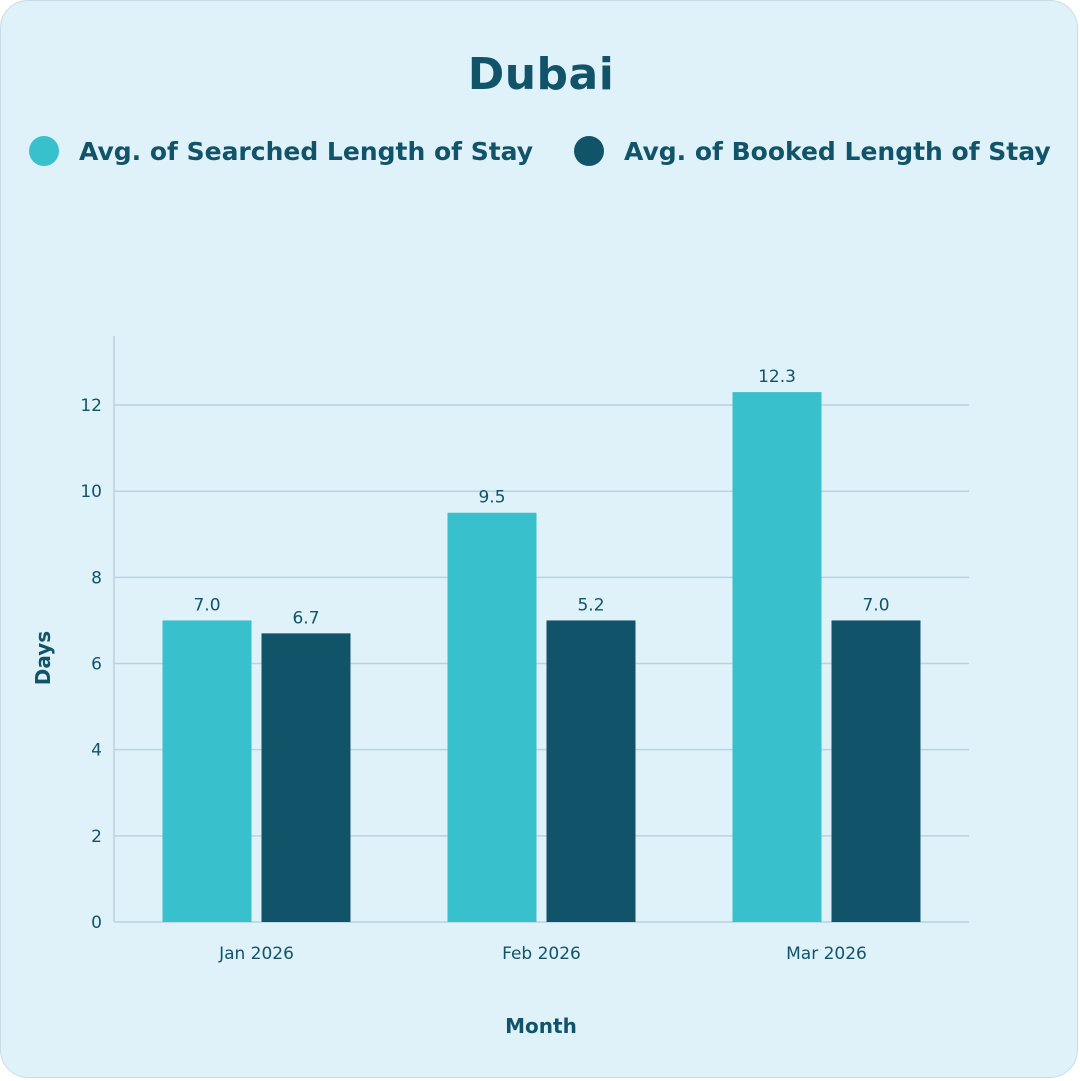  What do you see at coordinates (777, 377) in the screenshot?
I see `bar-value-label: 12.3` at bounding box center [777, 377].